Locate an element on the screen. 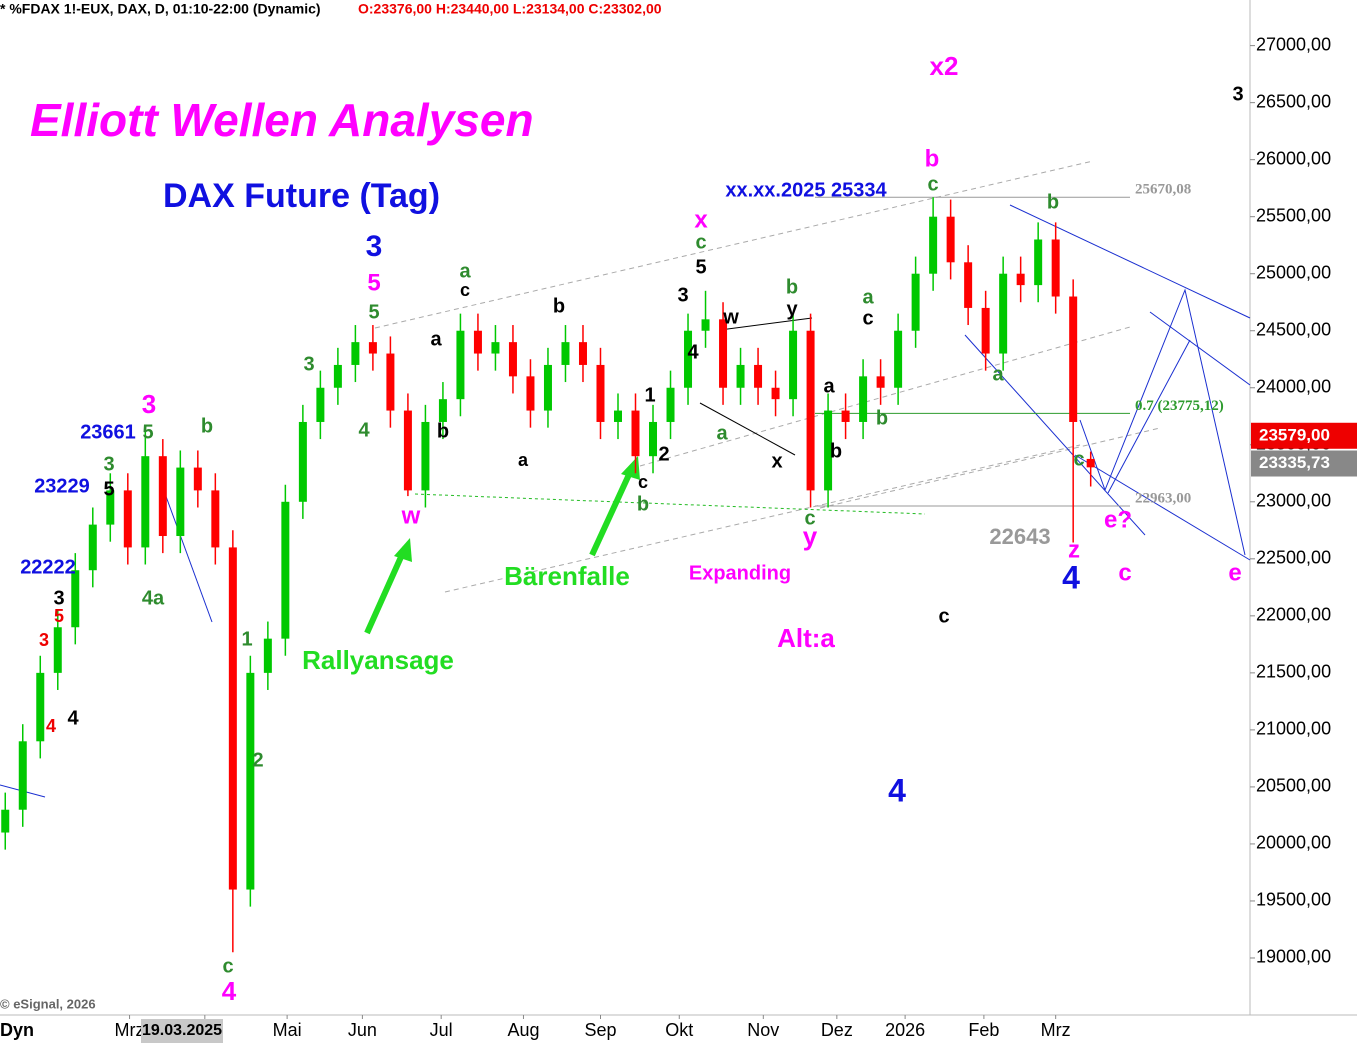 The height and width of the screenshot is (1044, 1357). wave-label: Rallyansage is located at coordinates (378, 660).